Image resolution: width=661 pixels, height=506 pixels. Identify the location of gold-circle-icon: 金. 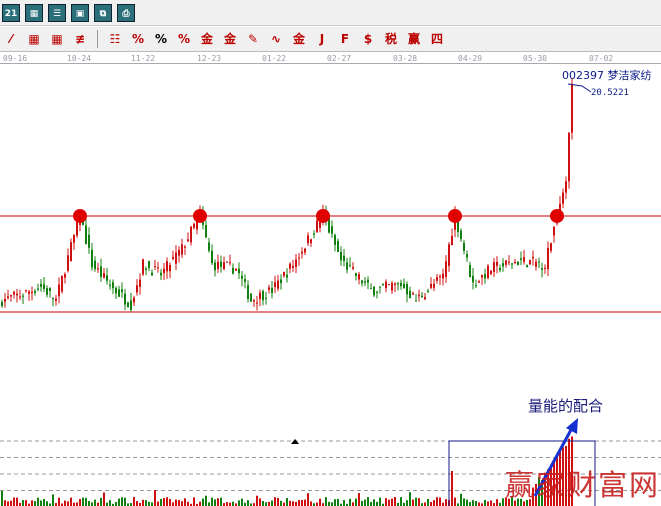
(206, 39).